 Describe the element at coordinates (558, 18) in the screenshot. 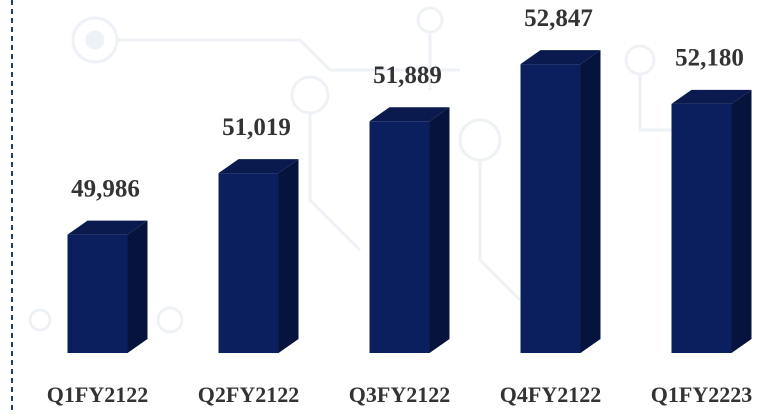

I see `value-label: 52,847` at that location.